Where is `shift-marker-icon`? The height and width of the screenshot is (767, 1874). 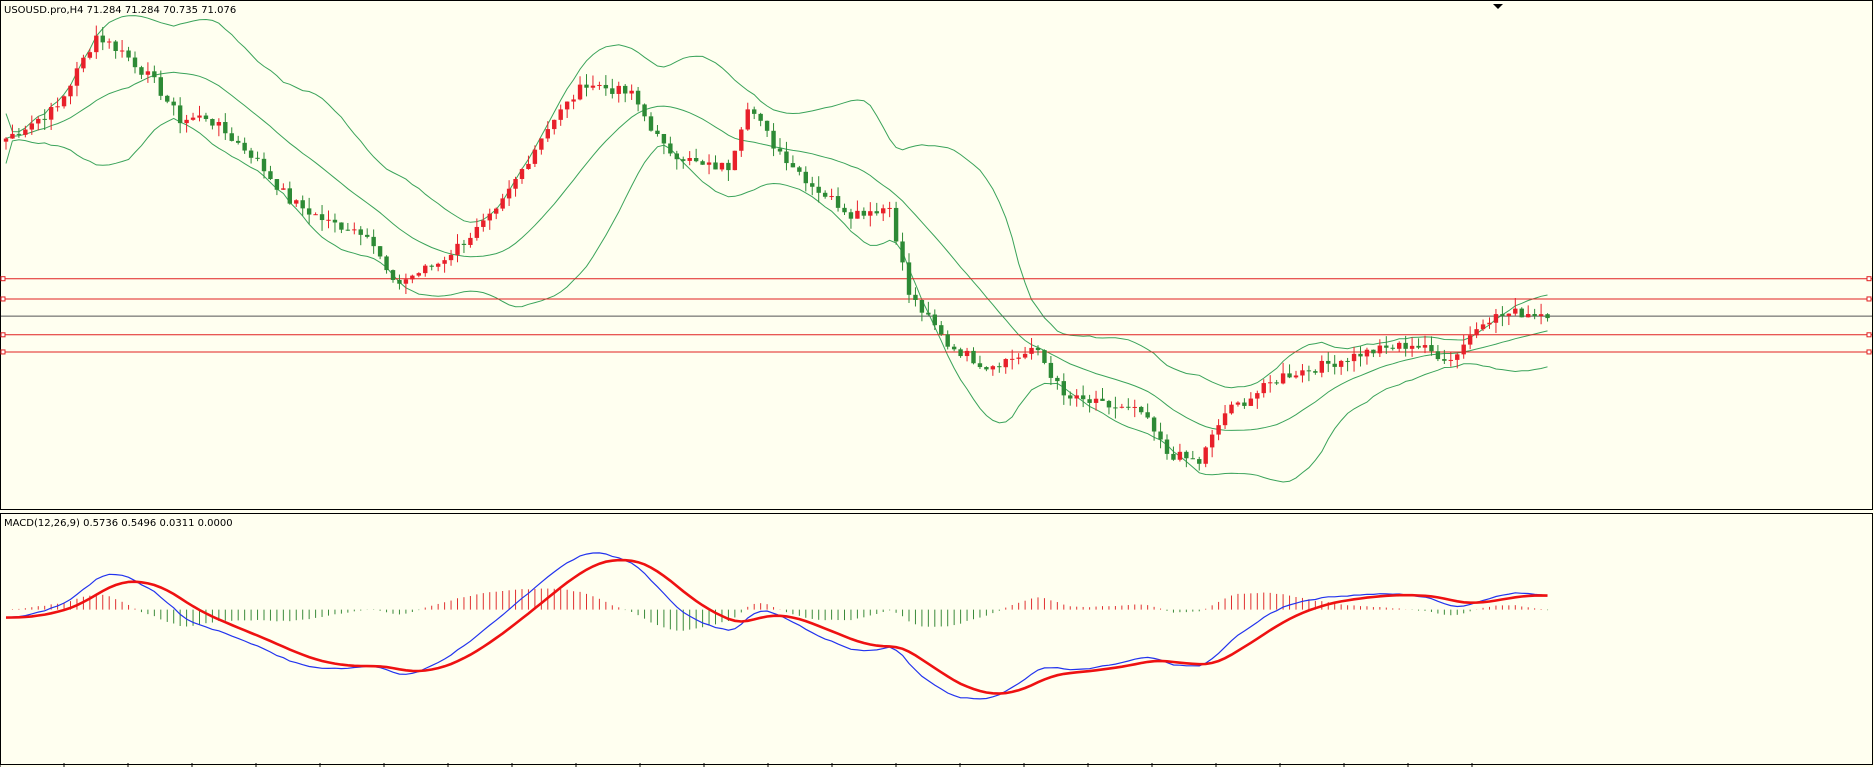 shift-marker-icon is located at coordinates (1498, 6).